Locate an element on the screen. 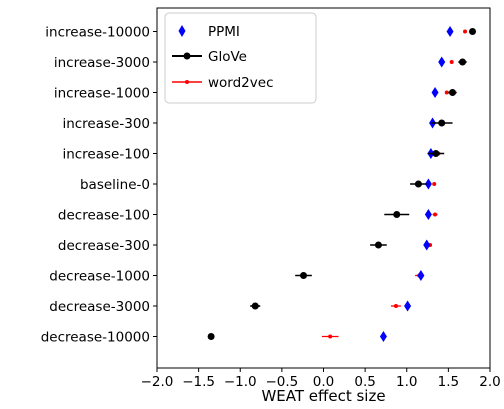 Image resolution: width=504 pixels, height=409 pixels. legend-entry-word2vec: word2vec is located at coordinates (223, 83).